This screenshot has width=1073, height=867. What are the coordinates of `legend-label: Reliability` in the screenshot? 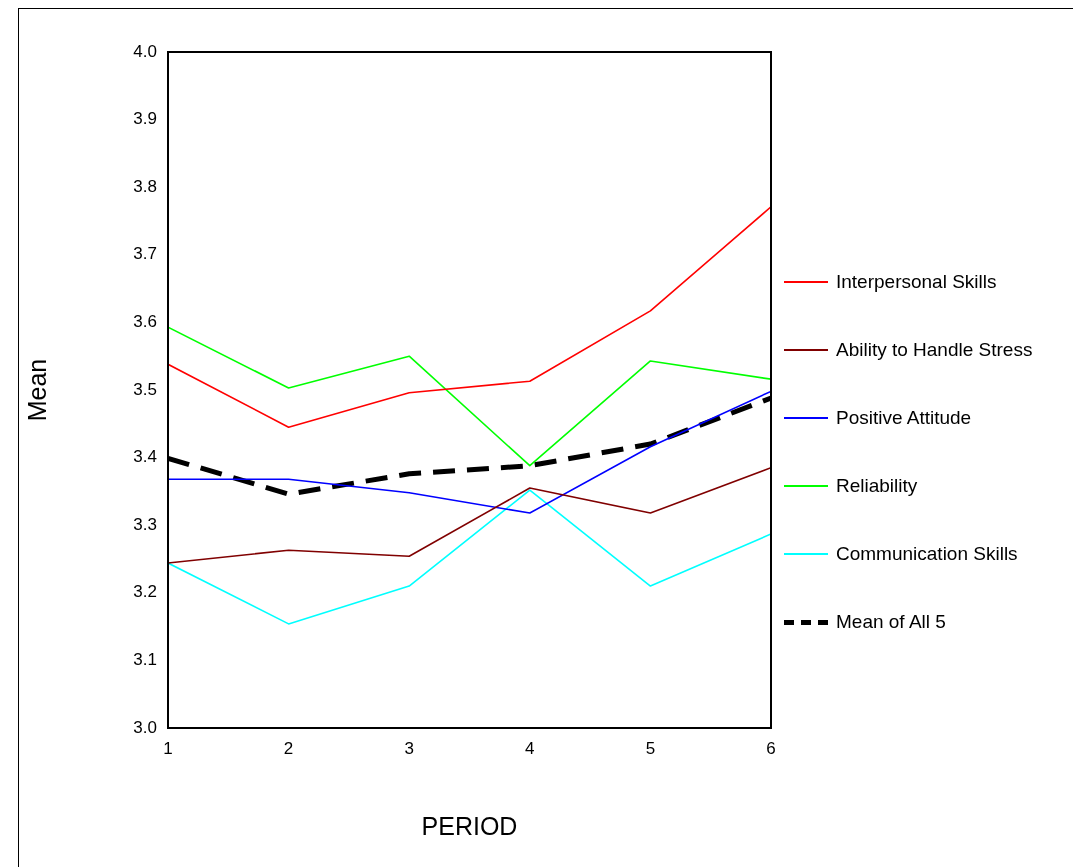 It's located at (876, 486).